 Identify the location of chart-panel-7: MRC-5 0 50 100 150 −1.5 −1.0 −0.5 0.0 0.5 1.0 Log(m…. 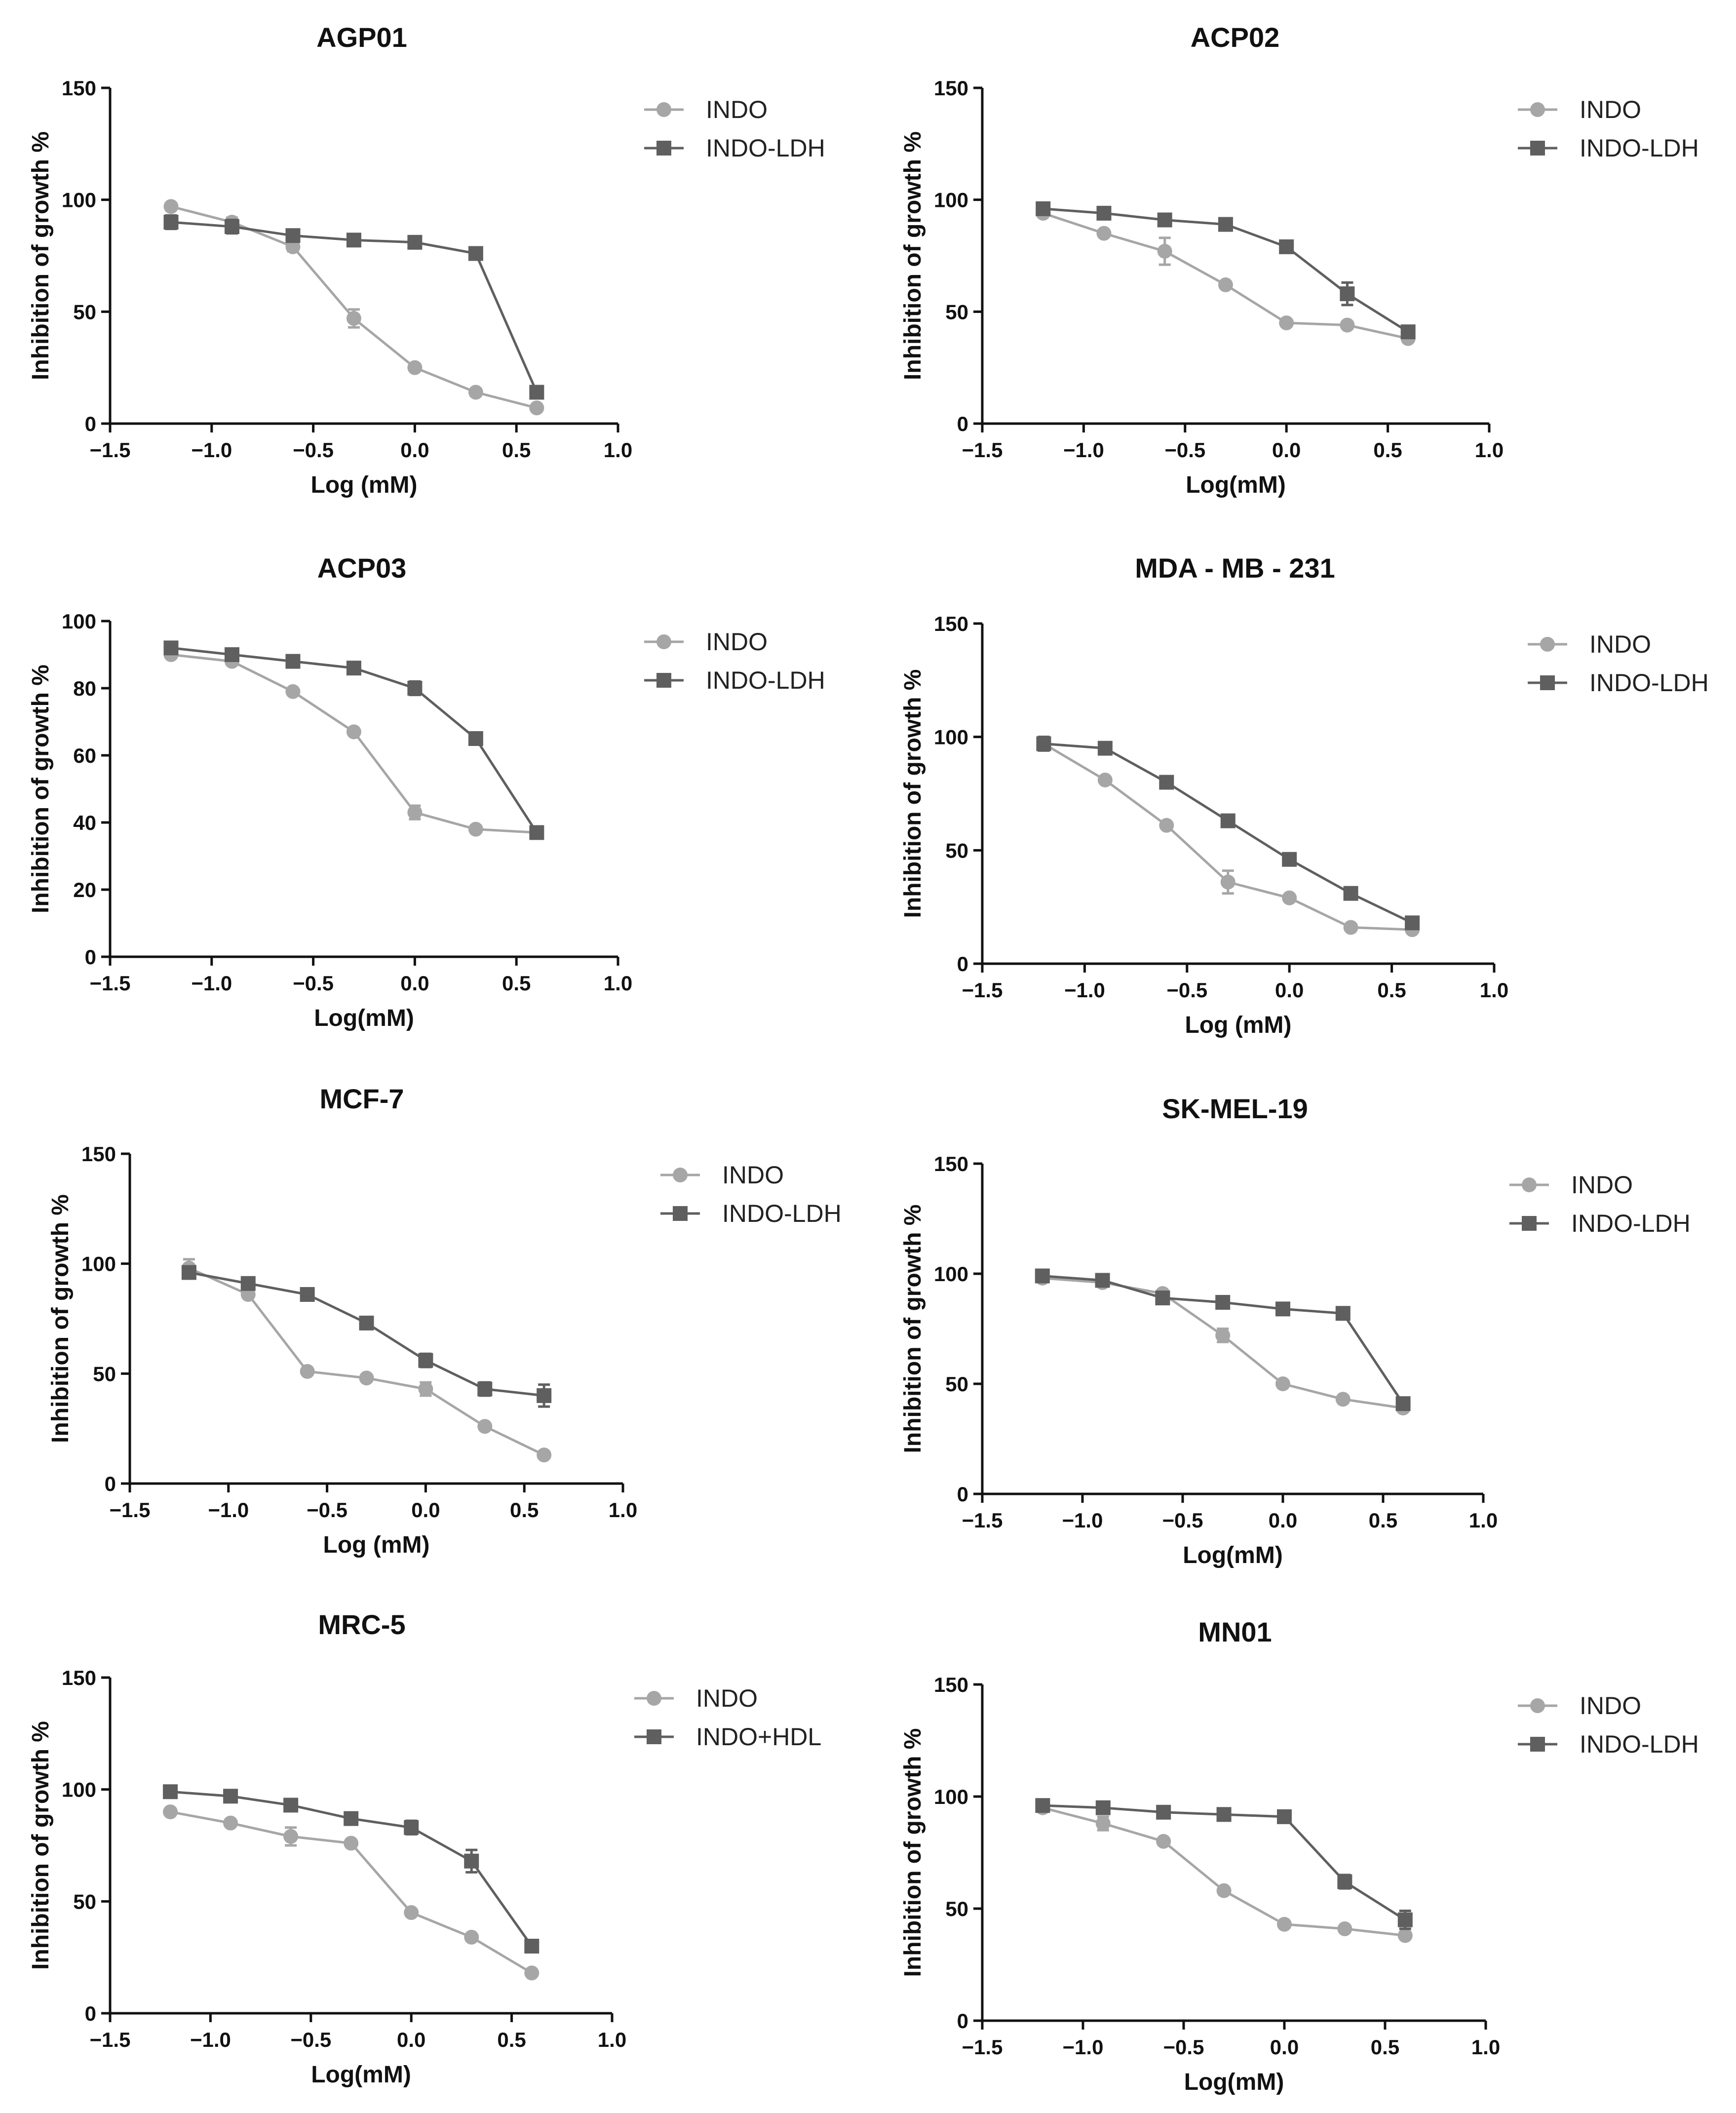
(424, 1848).